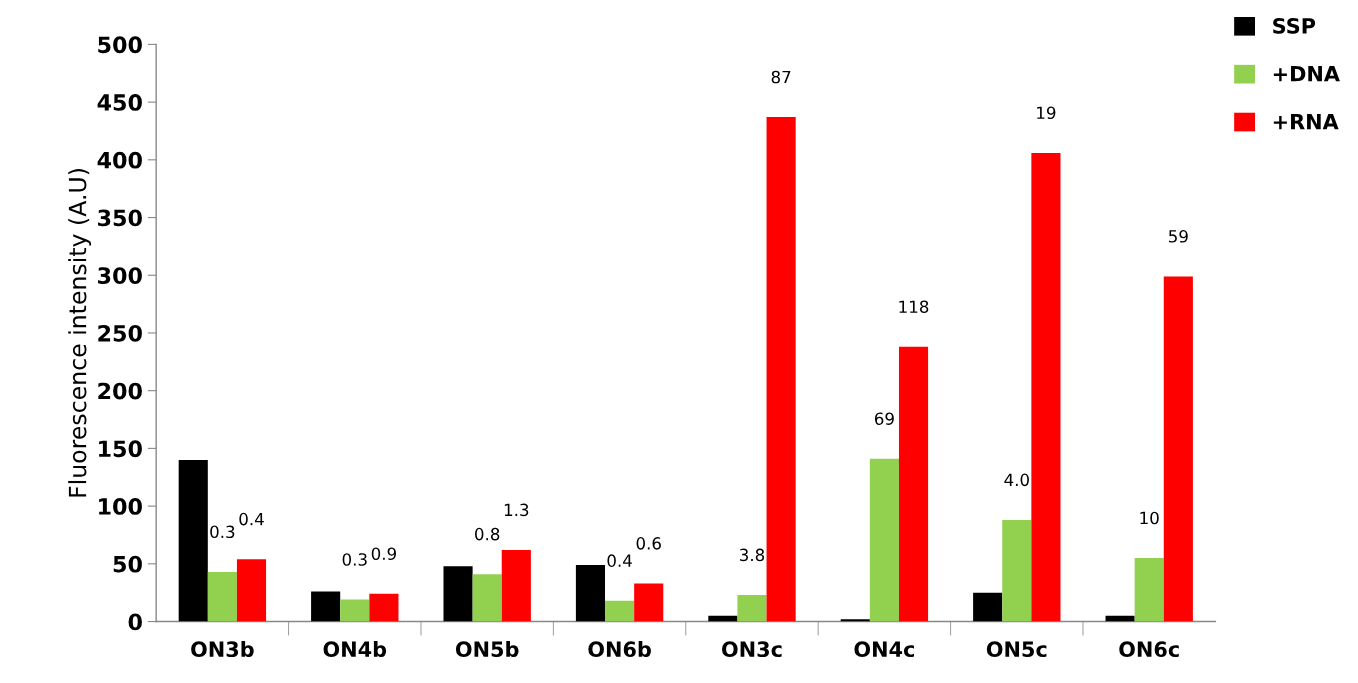  What do you see at coordinates (120, 333) in the screenshot?
I see `y-tick-label: 250` at bounding box center [120, 333].